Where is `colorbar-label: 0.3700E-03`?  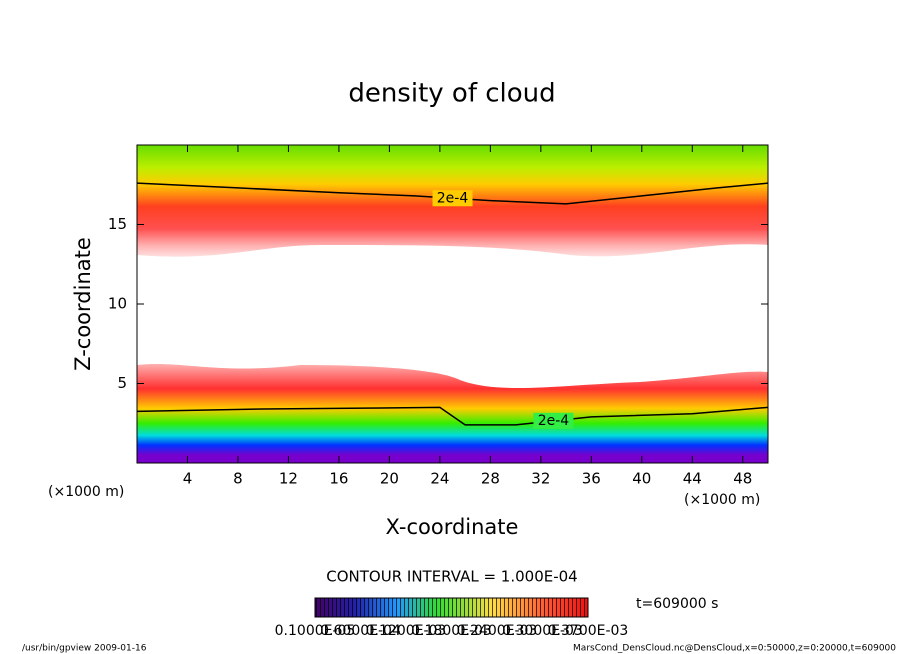 colorbar-label: 0.3700E-03 is located at coordinates (588, 631).